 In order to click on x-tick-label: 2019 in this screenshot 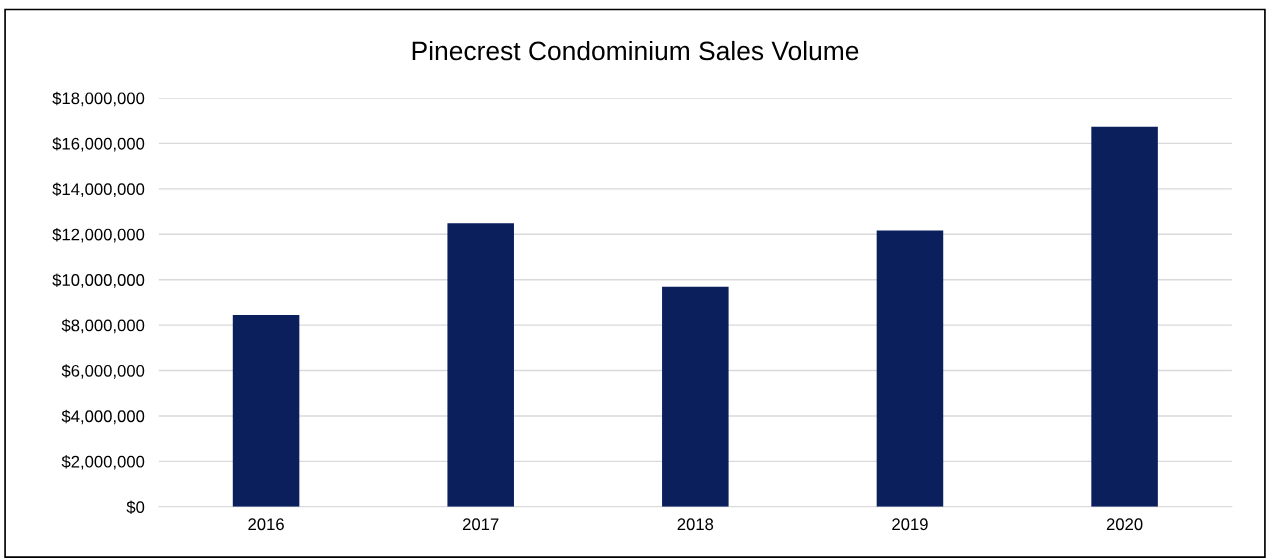, I will do `click(910, 524)`.